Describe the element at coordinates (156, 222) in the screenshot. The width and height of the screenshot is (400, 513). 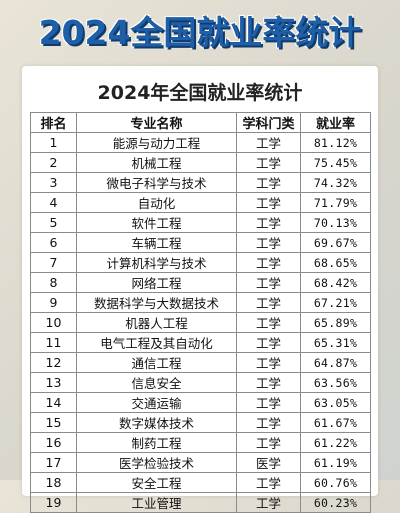
I see `major-cell: 软件工程` at that location.